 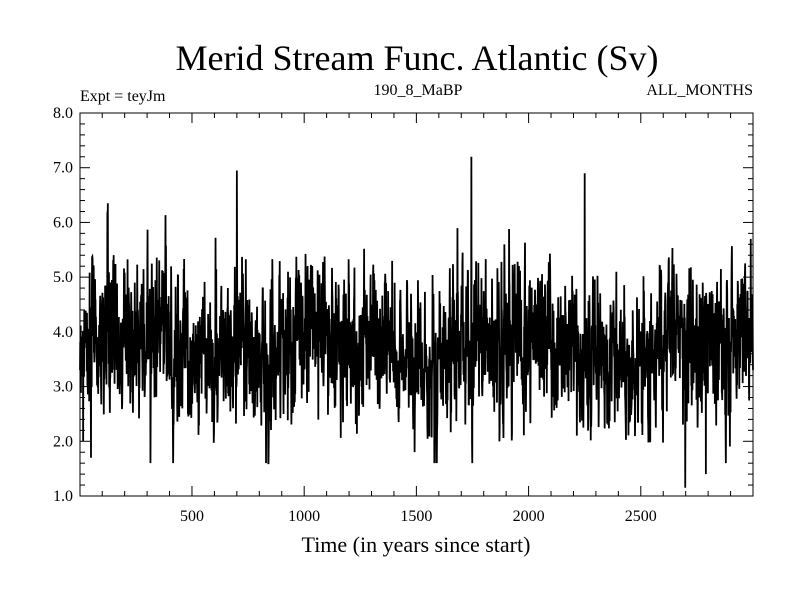 I want to click on y-tick-label: 2.0, so click(x=63, y=441).